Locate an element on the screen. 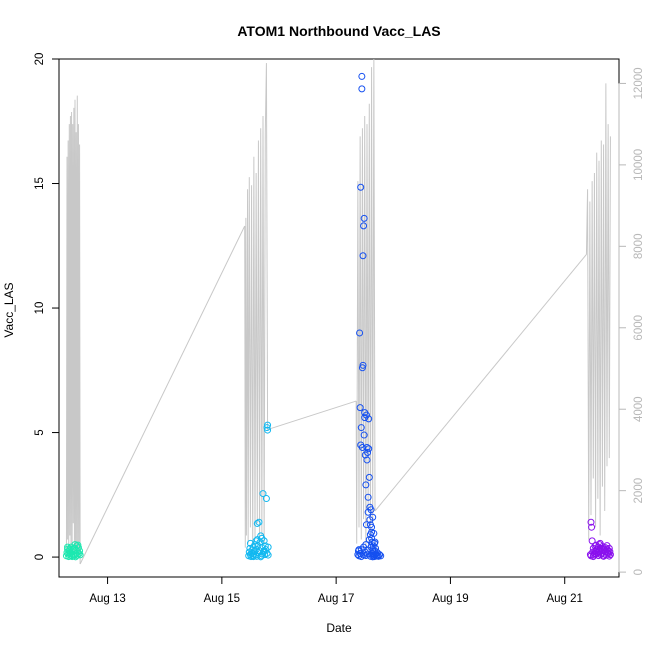 The width and height of the screenshot is (650, 650). x-tick-label: Aug 13 is located at coordinates (107, 599).